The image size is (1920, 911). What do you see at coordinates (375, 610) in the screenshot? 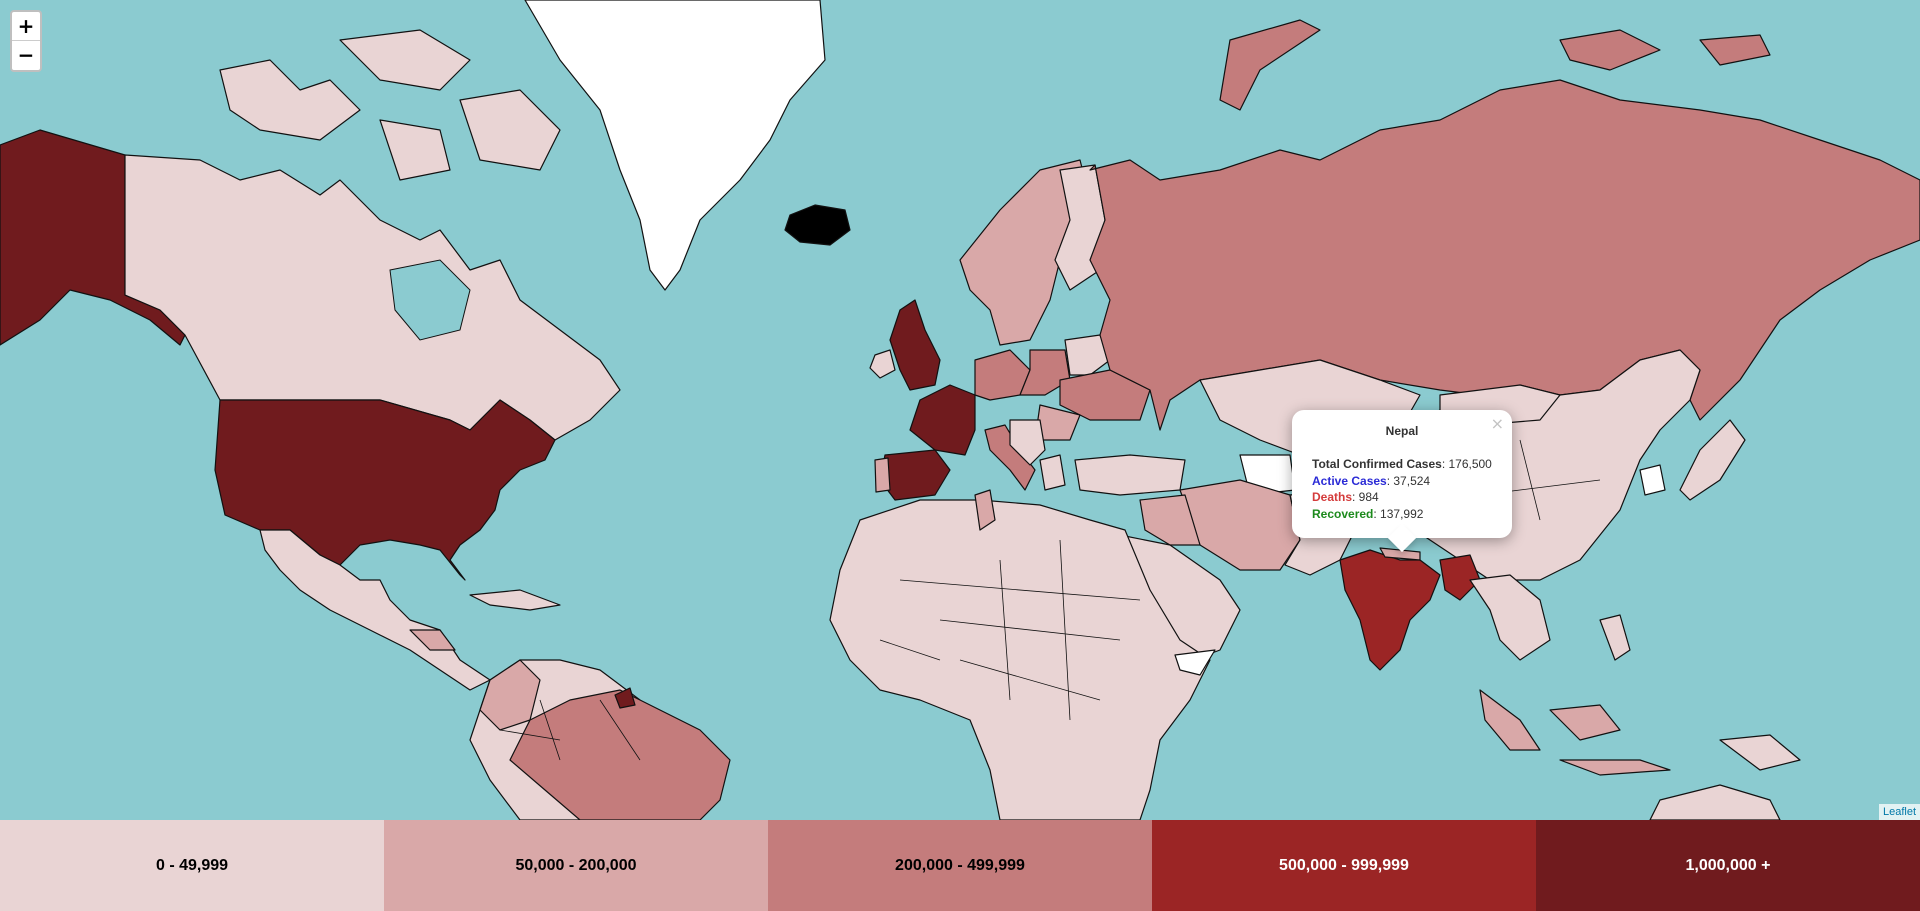
I see `country-mexico` at bounding box center [375, 610].